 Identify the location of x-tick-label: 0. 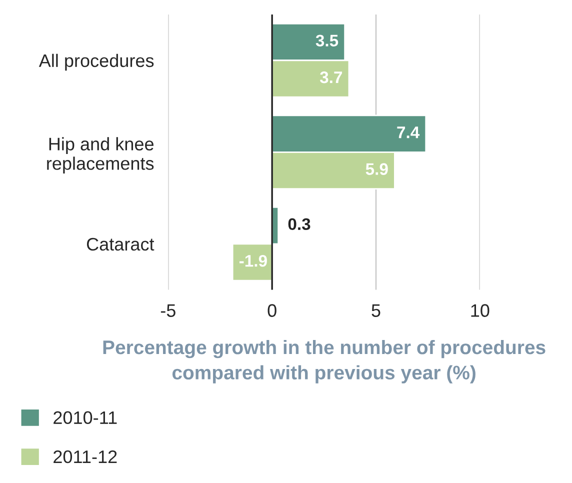
(272, 310).